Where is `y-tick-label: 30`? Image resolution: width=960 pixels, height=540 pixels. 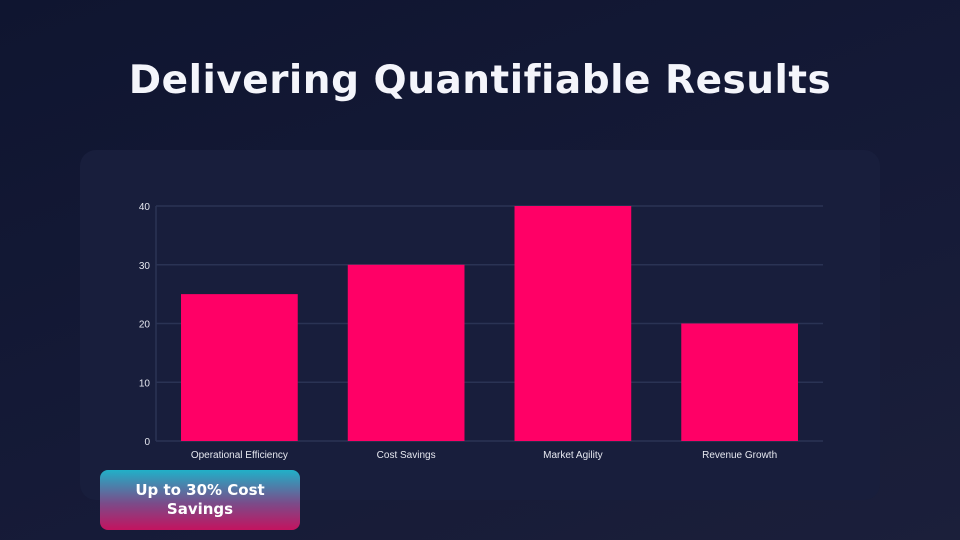
y-tick-label: 30 is located at coordinates (145, 266).